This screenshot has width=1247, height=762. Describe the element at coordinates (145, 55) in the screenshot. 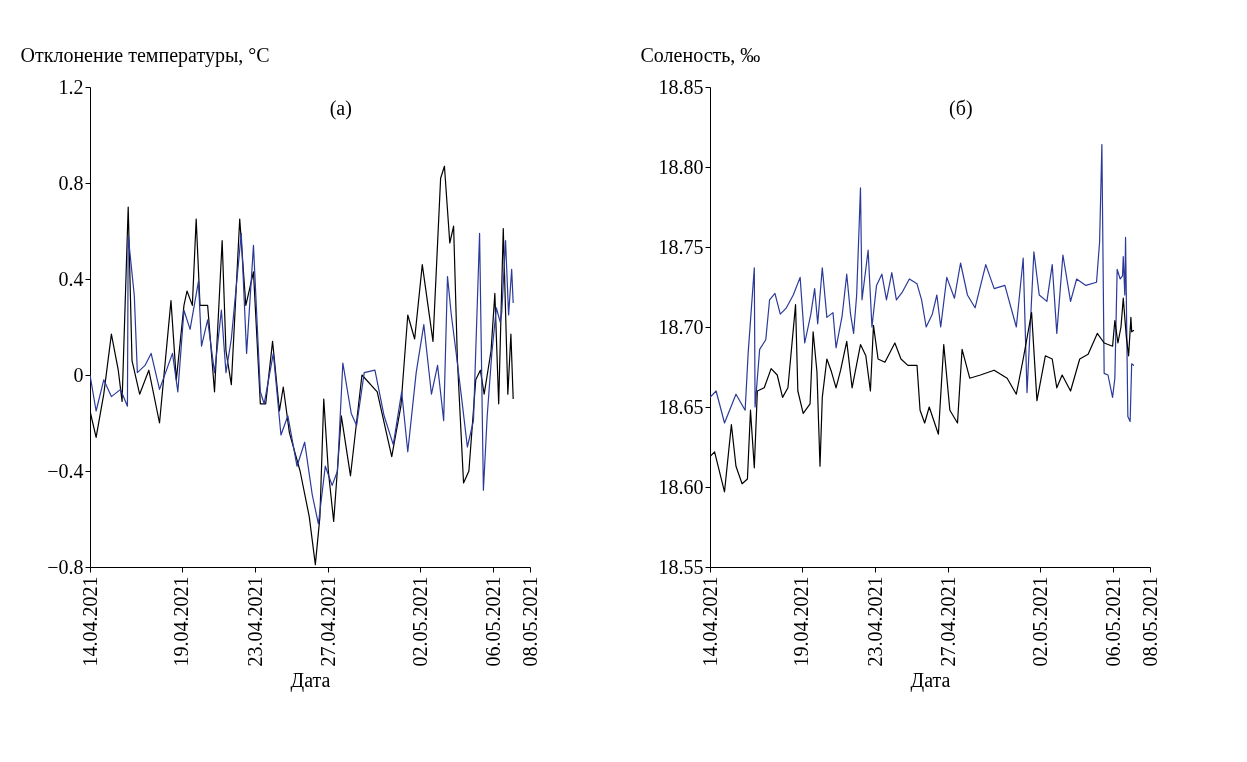

I see `y-axis-title: Отклонение температуры, °C` at that location.